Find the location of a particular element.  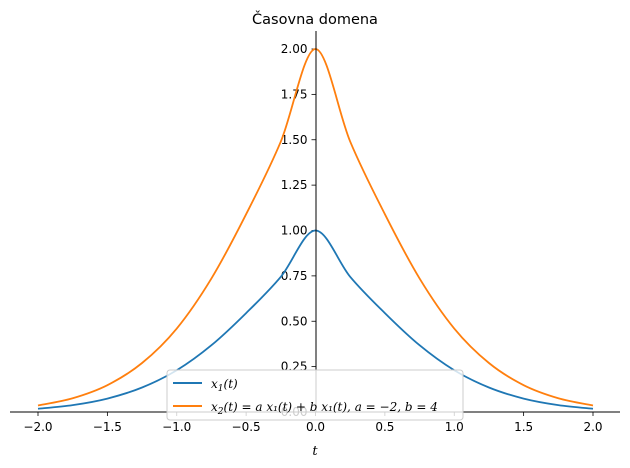

y-tick-label: 1.75 is located at coordinates (294, 94).